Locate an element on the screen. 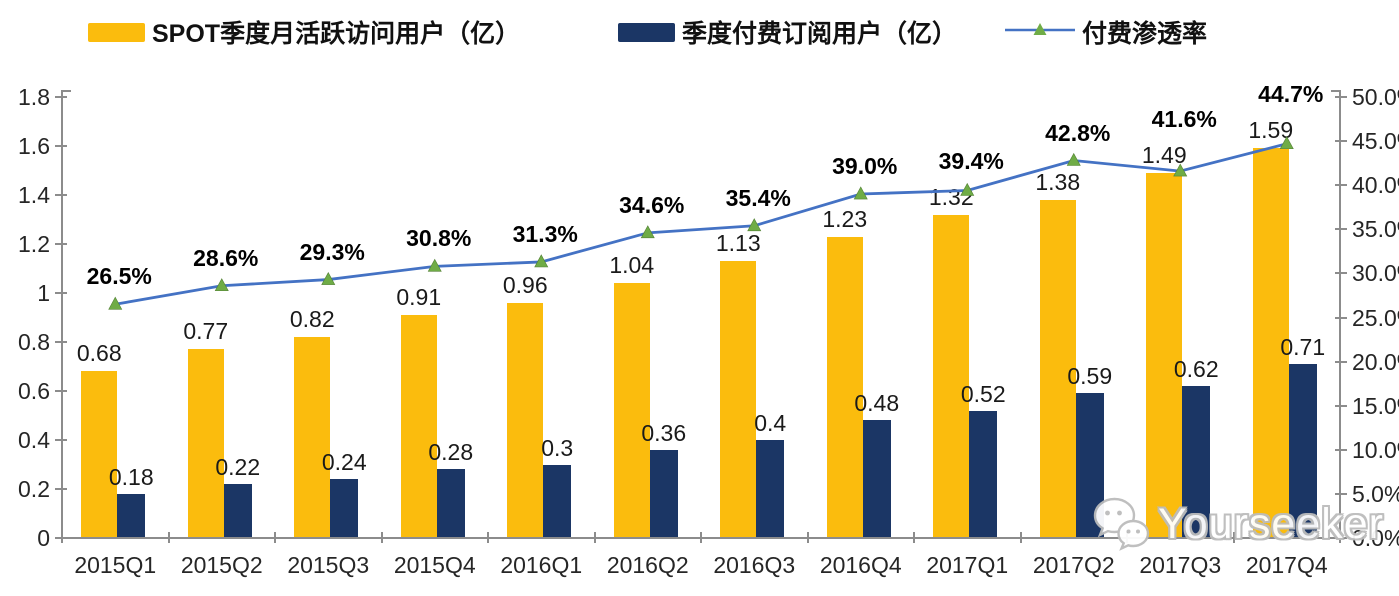  bar-label-mau: 1.32 is located at coordinates (951, 196).